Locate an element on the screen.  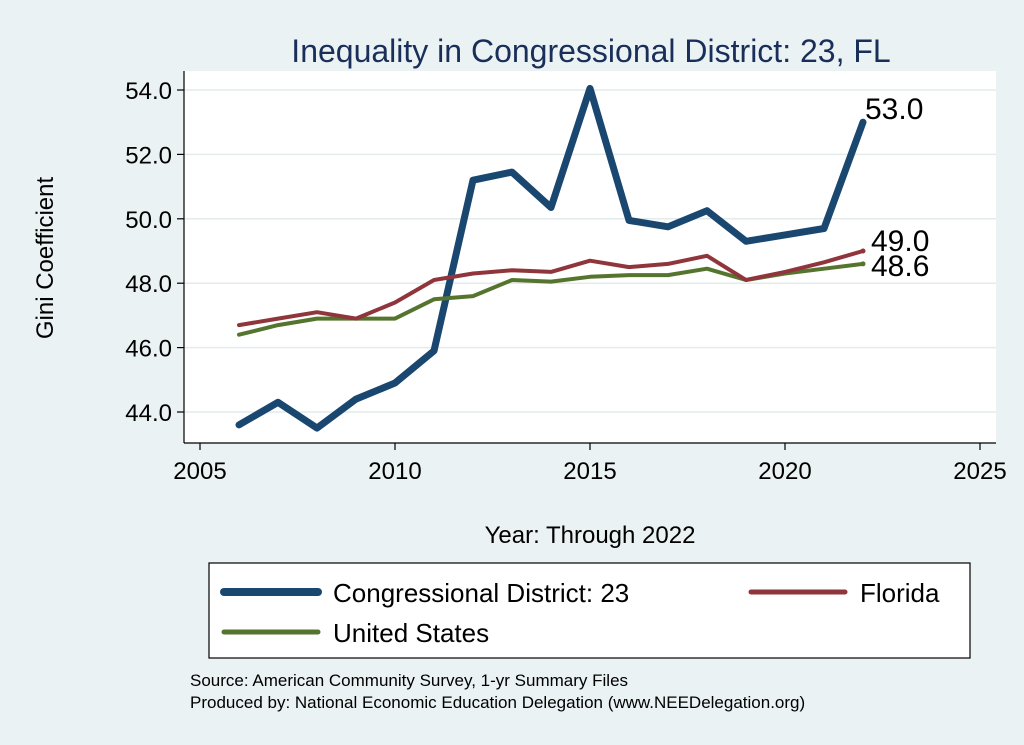
end-value-label: 53.0 is located at coordinates (894, 109).